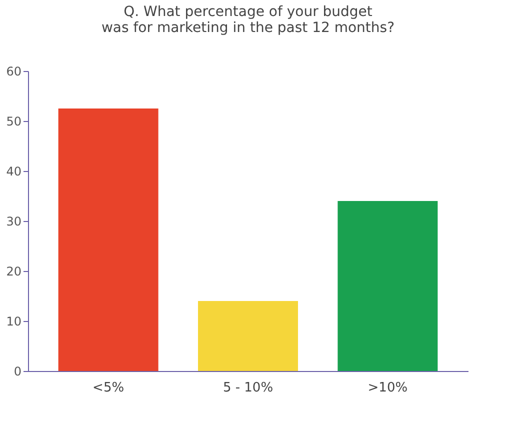  I want to click on y-tick-label: 0, so click(18, 371).